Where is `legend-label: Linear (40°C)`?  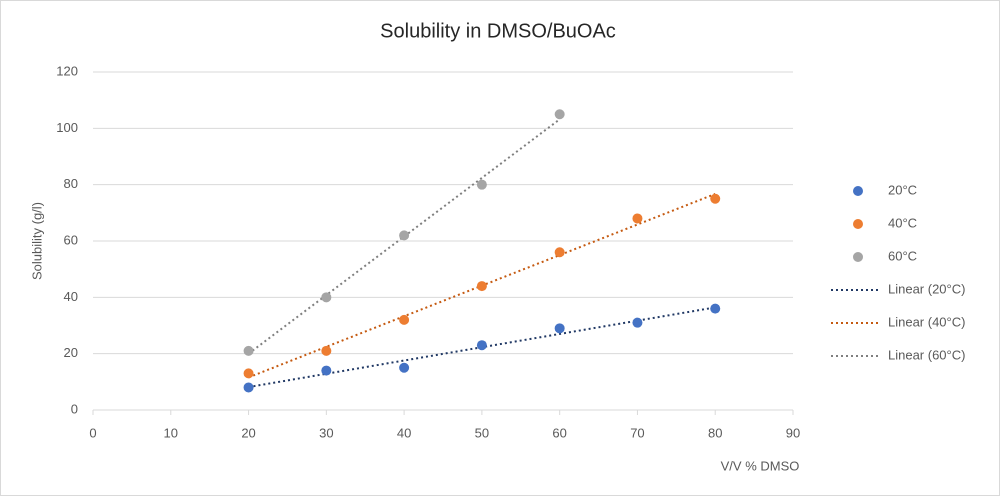
legend-label: Linear (40°C) is located at coordinates (926, 321).